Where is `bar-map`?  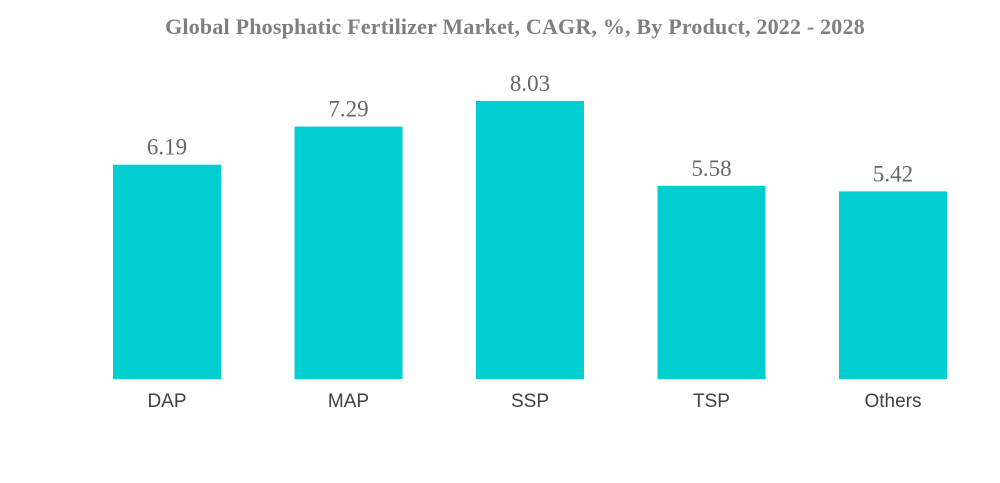 bar-map is located at coordinates (348, 252).